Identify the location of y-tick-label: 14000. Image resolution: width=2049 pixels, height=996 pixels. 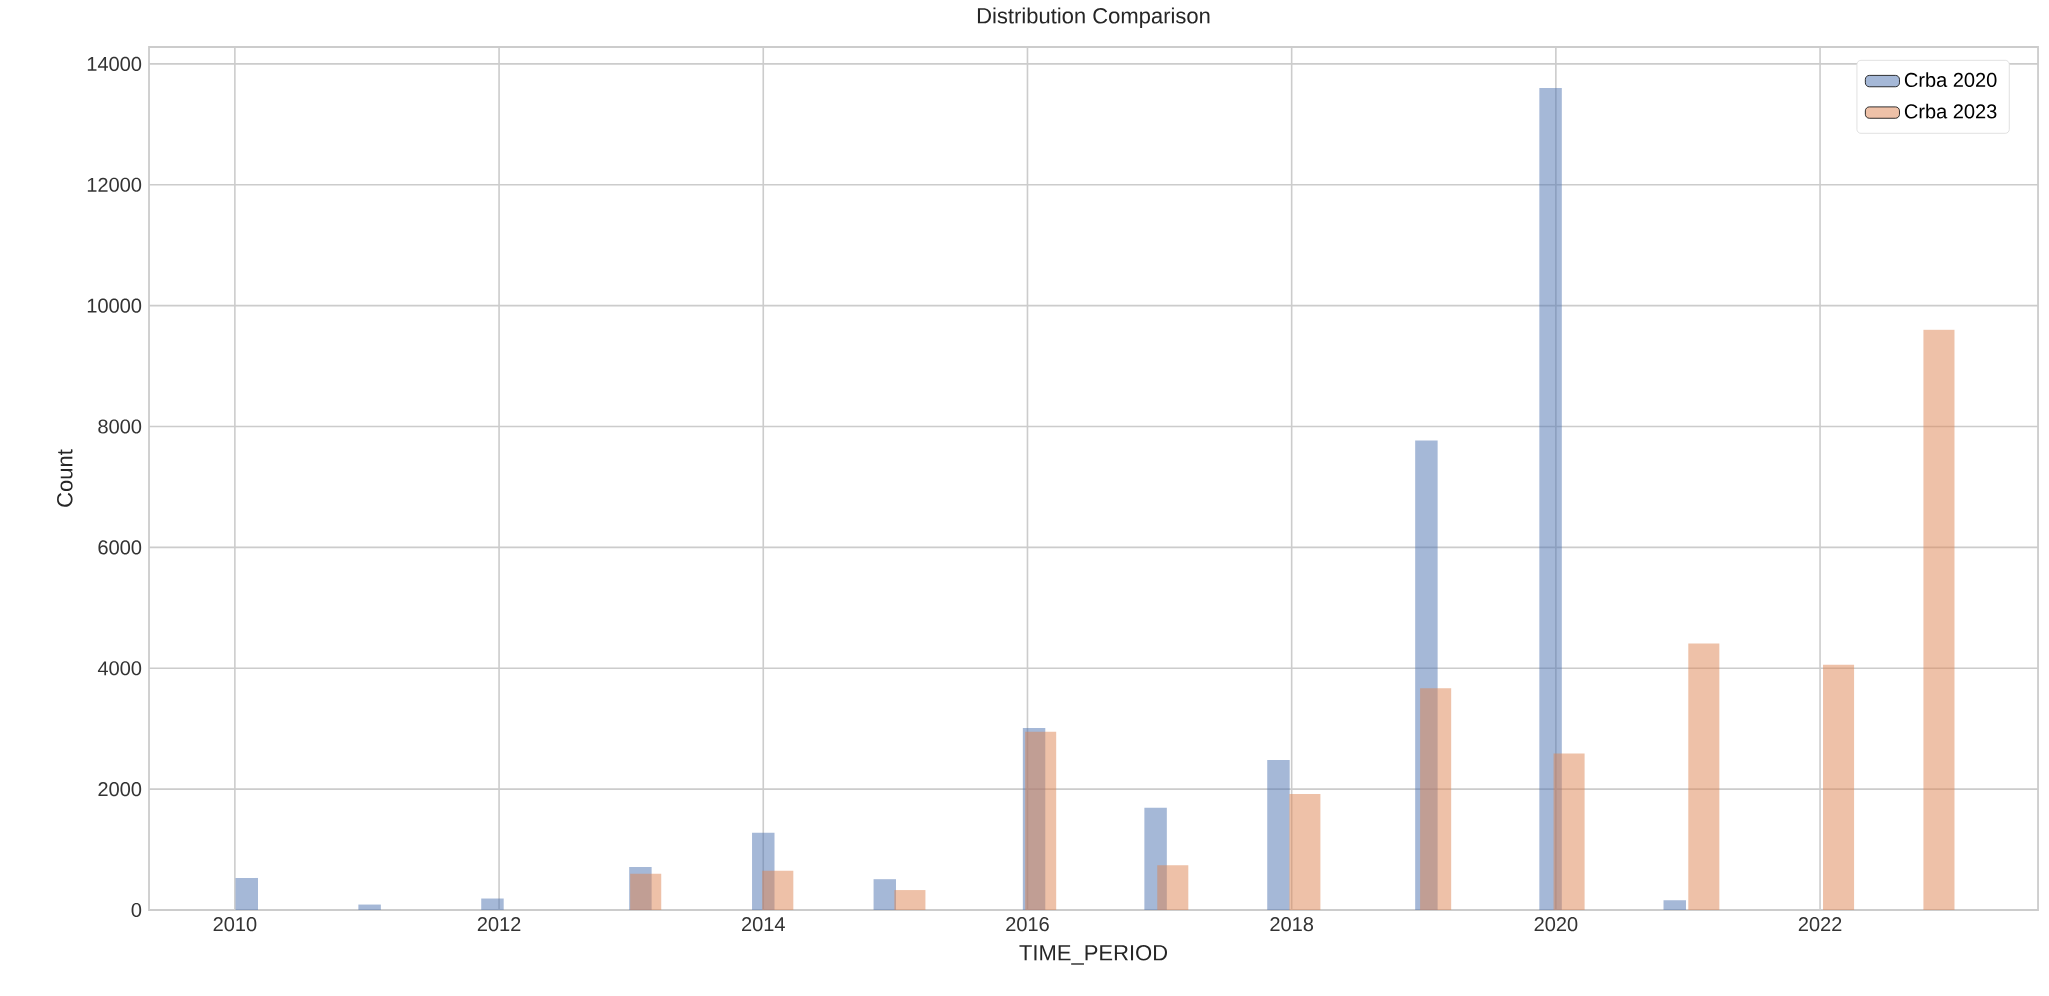
(114, 63).